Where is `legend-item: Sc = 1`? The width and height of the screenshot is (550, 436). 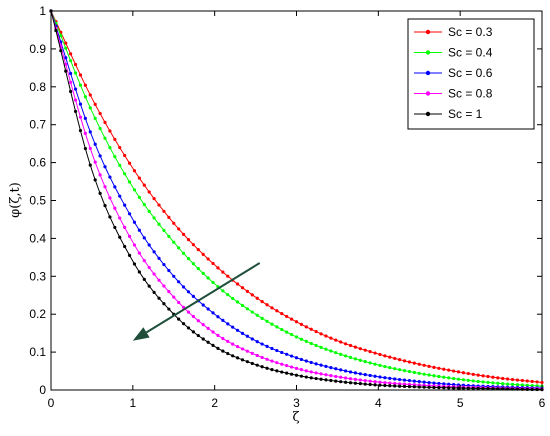
legend-item: Sc = 1 is located at coordinates (448, 114).